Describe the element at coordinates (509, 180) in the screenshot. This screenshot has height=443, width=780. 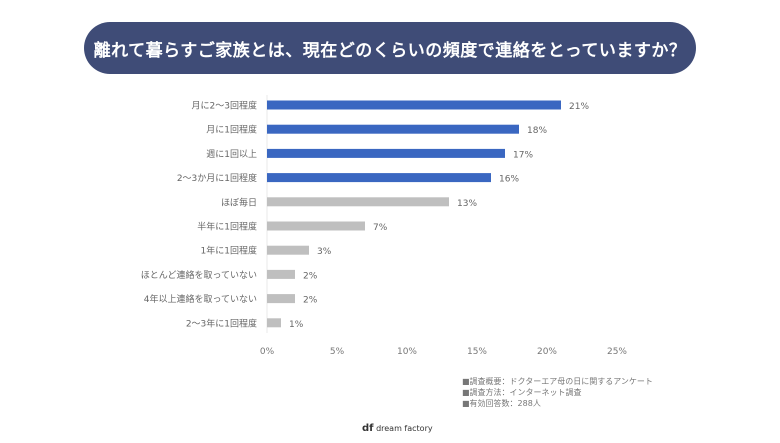
I see `data-label: 16%` at that location.